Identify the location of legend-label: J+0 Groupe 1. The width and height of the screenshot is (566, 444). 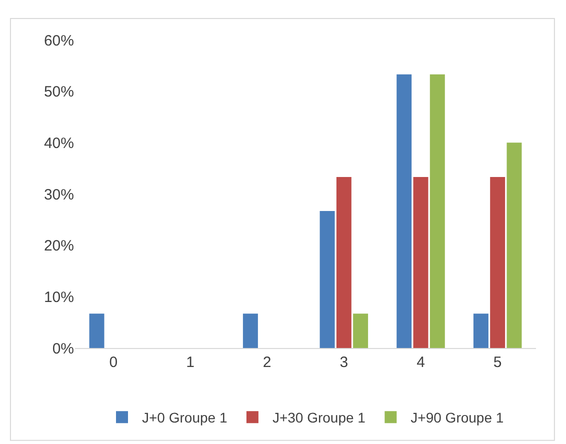
(185, 418).